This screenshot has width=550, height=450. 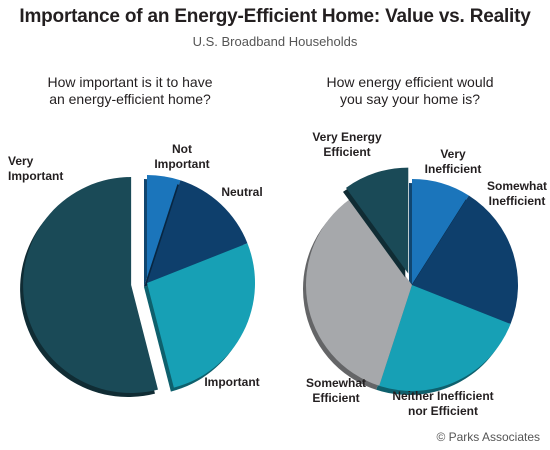 What do you see at coordinates (201, 315) in the screenshot?
I see `pie-slice-important` at bounding box center [201, 315].